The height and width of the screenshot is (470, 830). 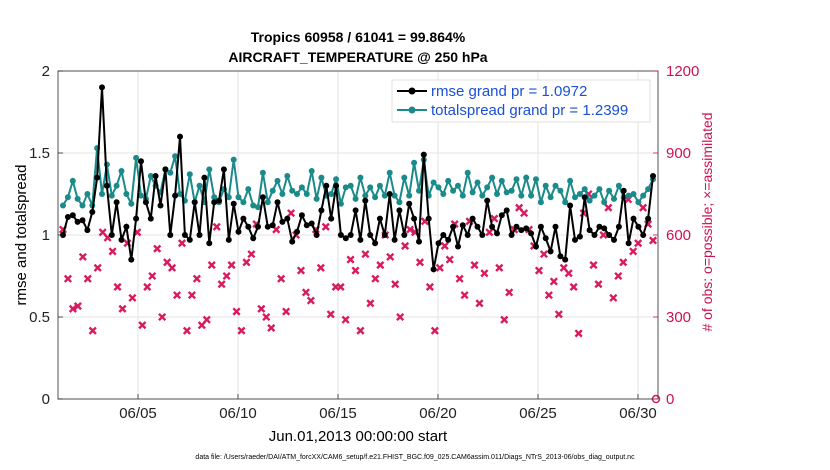 I want to click on x-tick-label: 06/10, so click(x=238, y=413).